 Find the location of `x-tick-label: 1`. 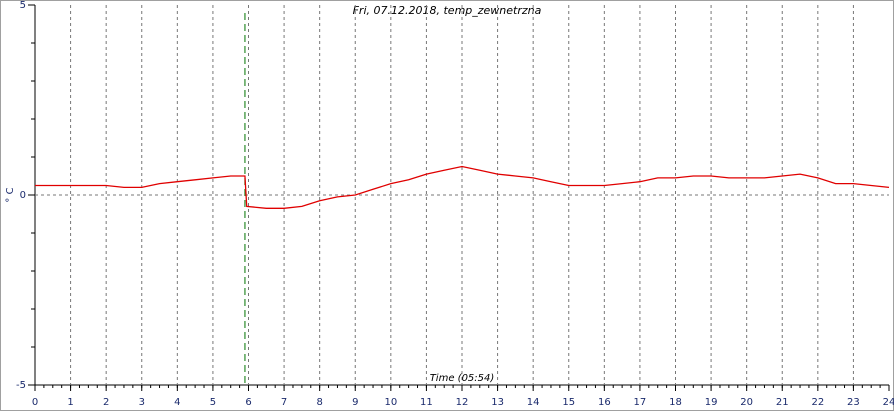

x-tick-label: 1 is located at coordinates (70, 402).